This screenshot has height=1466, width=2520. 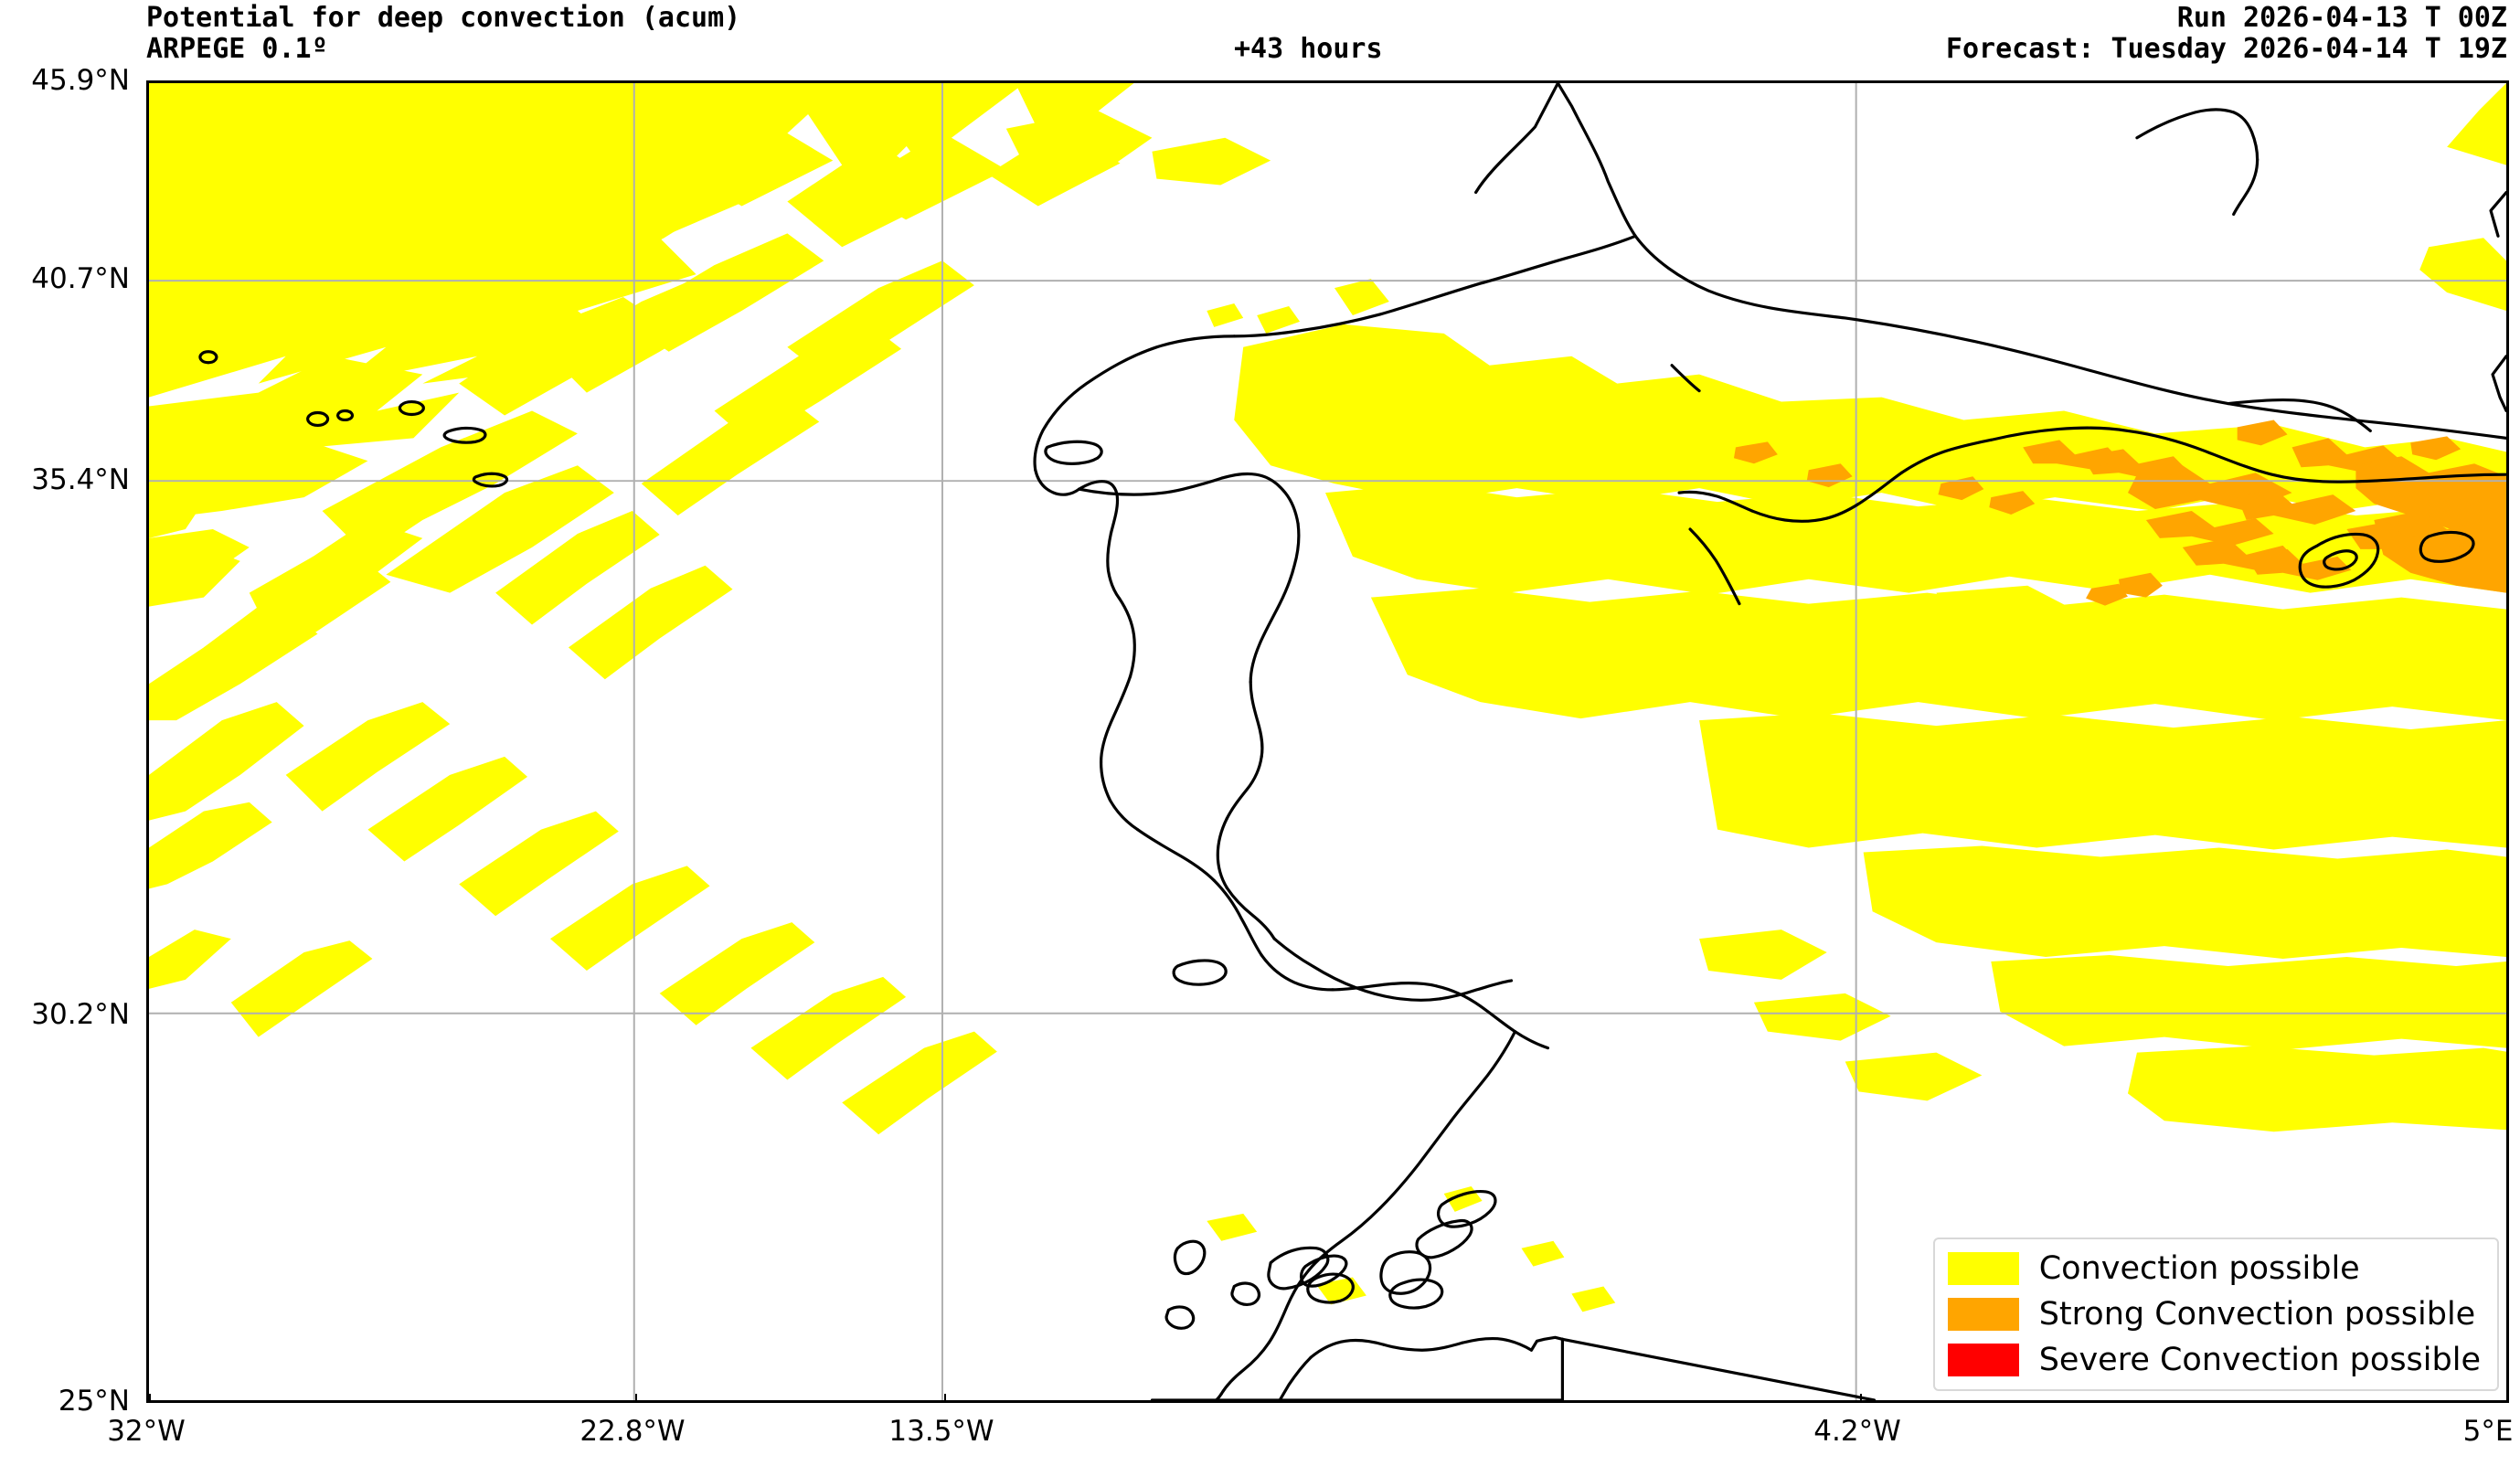 What do you see at coordinates (237, 49) in the screenshot?
I see `model-label: ARPEGE 0.1º` at bounding box center [237, 49].